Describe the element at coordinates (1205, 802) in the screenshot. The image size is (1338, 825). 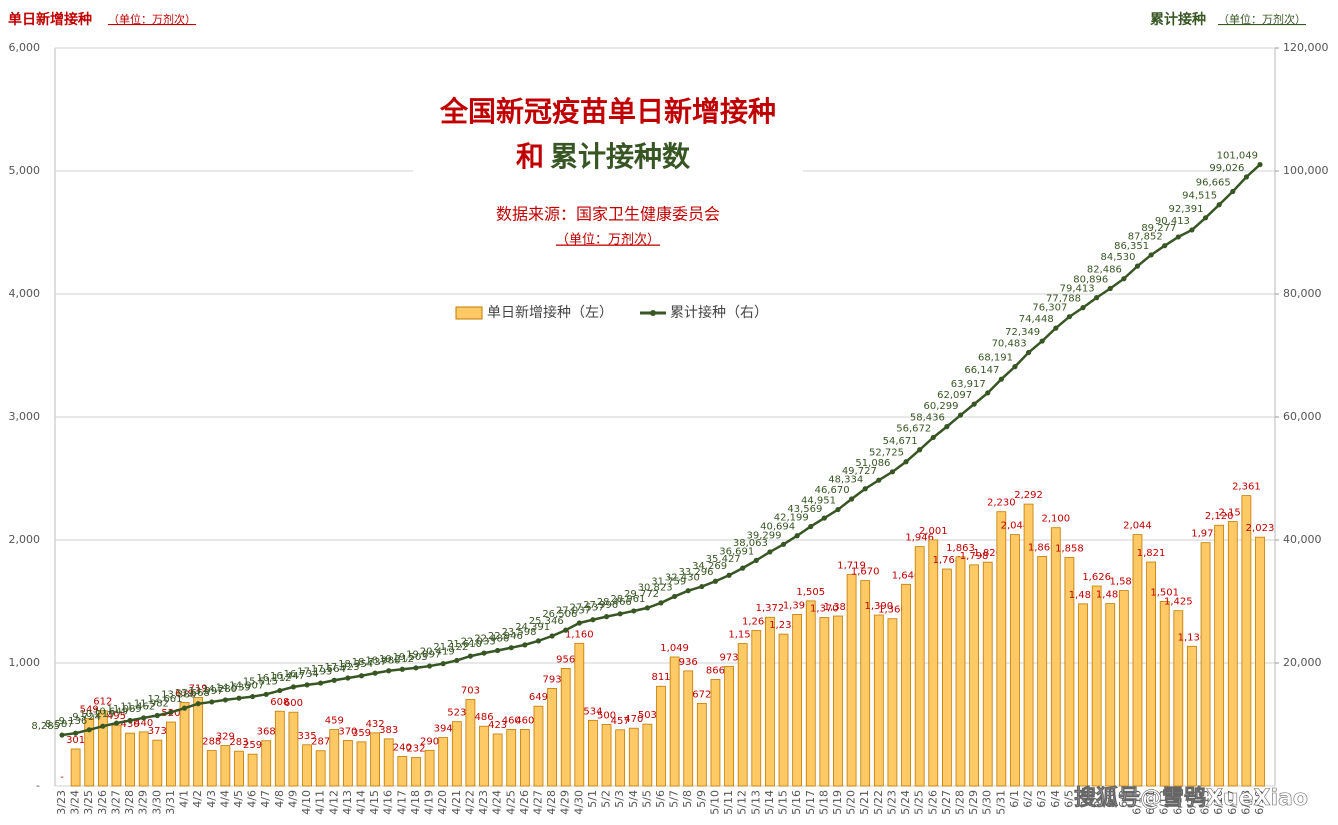
I see `x-tick-label: 6/15` at that location.